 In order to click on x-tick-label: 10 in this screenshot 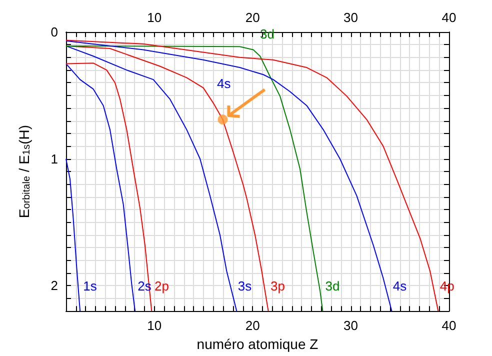, I will do `click(154, 326)`.